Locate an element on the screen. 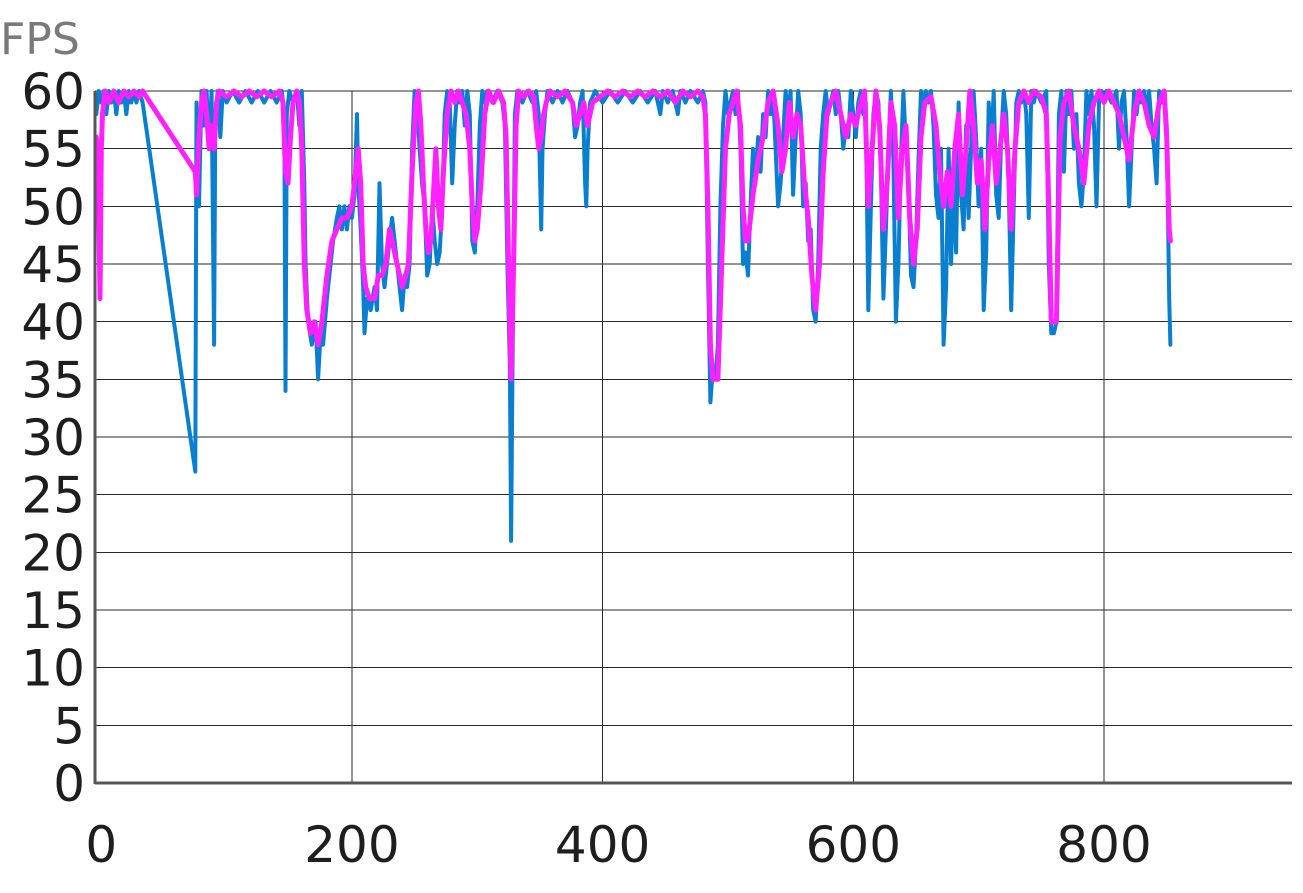 This screenshot has width=1303, height=893. x-tick-label-600: 600 is located at coordinates (853, 845).